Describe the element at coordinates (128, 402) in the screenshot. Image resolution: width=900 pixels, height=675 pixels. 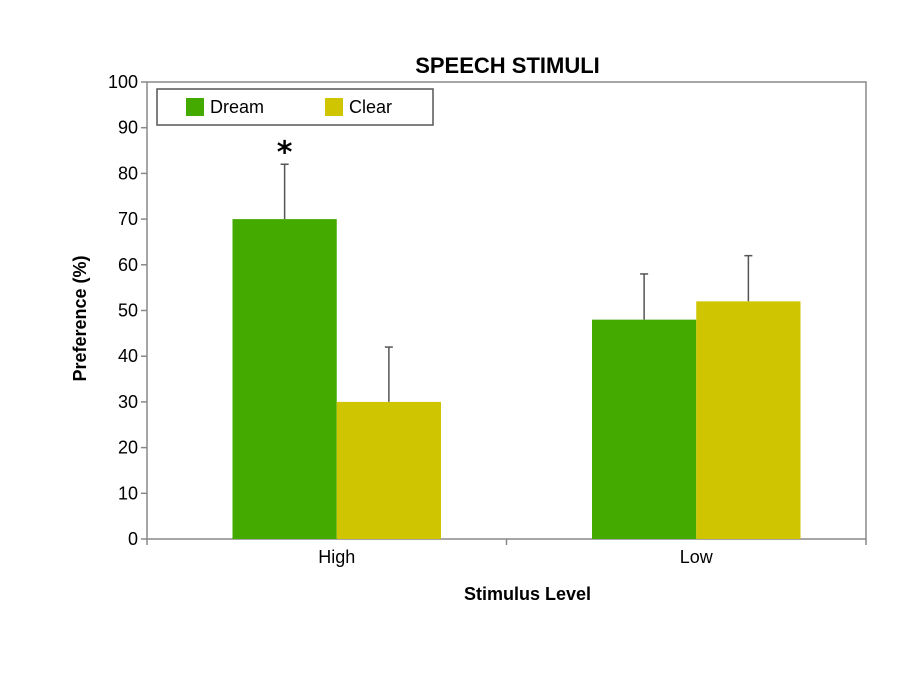
I see `y-tick-label: 30` at that location.